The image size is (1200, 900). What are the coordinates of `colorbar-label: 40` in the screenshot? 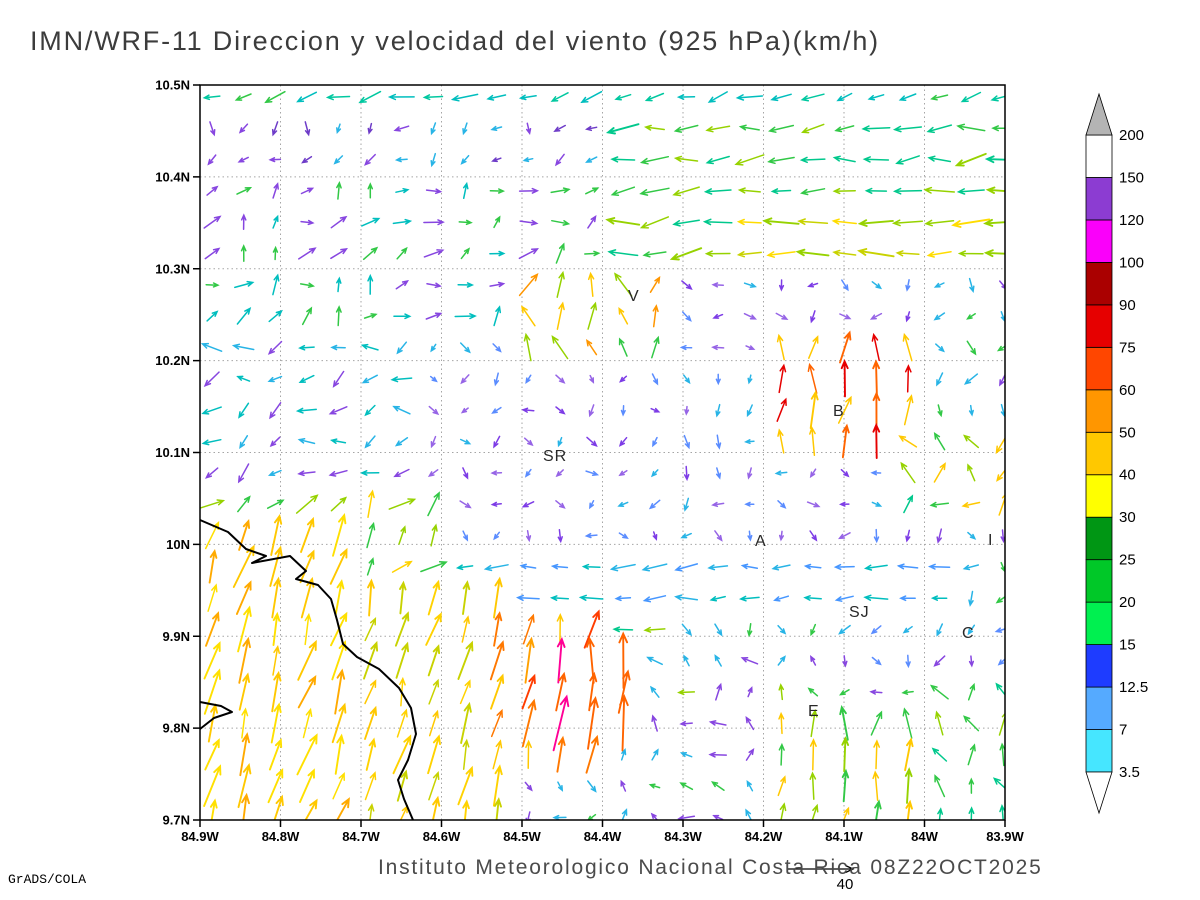 It's located at (1127, 475).